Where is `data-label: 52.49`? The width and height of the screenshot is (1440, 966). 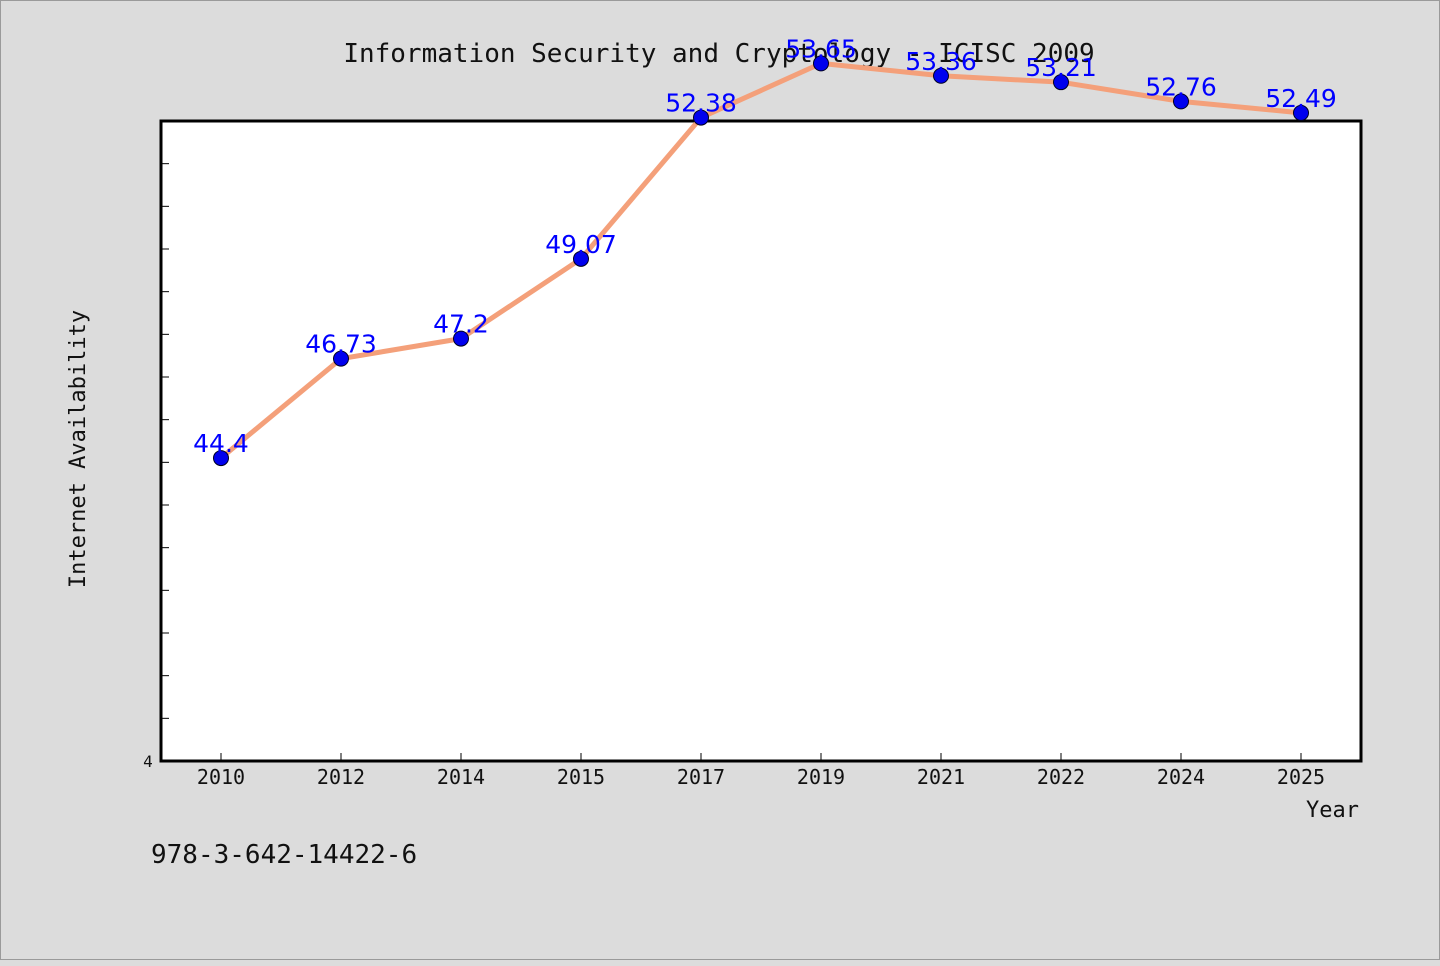
data-label: 52.49 is located at coordinates (1301, 98).